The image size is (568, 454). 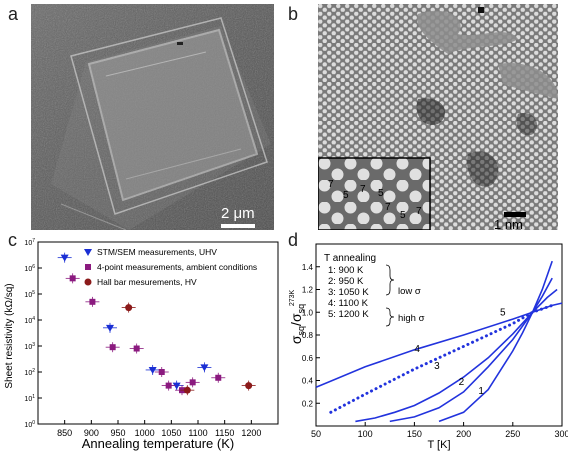 I want to click on legend-entry: Hall bar mesurements, HV, so click(x=140, y=282).